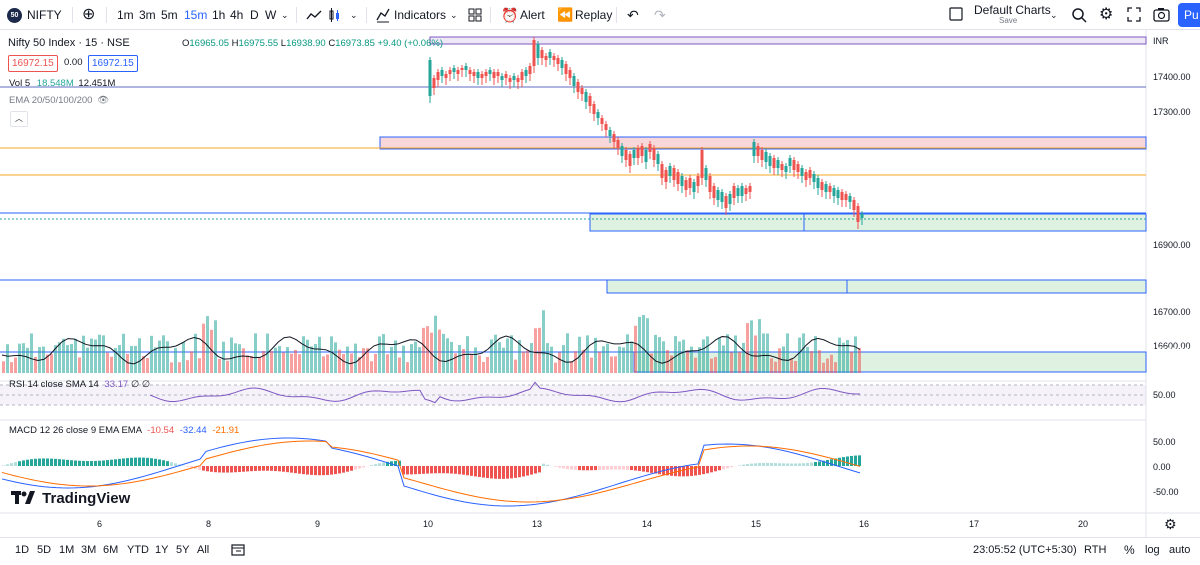 The height and width of the screenshot is (565, 1200). I want to click on templates-grid-icon, so click(475, 15).